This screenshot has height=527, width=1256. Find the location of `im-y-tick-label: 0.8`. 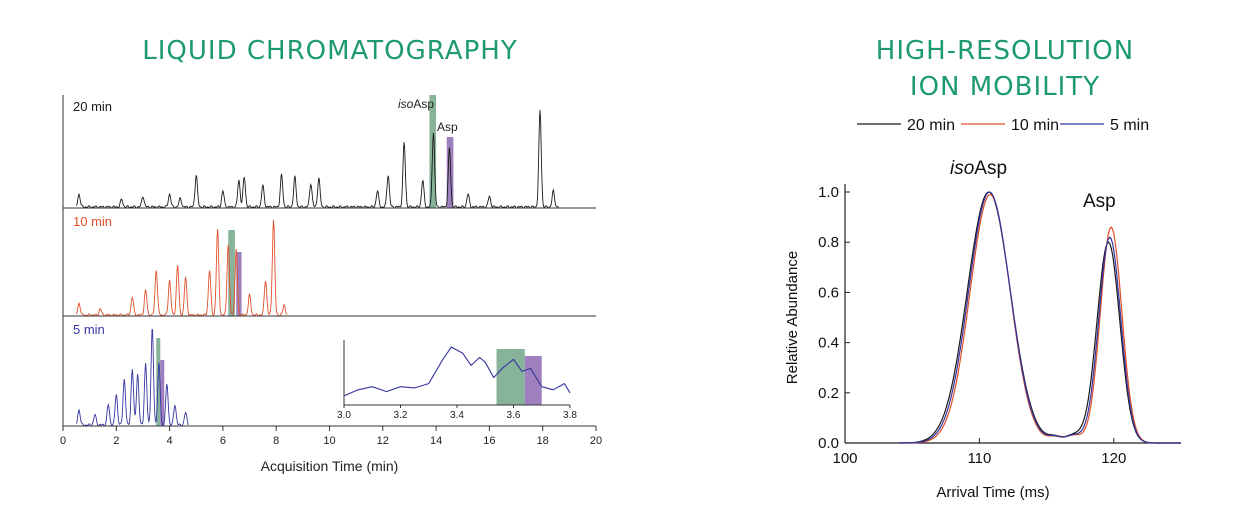

im-y-tick-label: 0.8 is located at coordinates (828, 242).